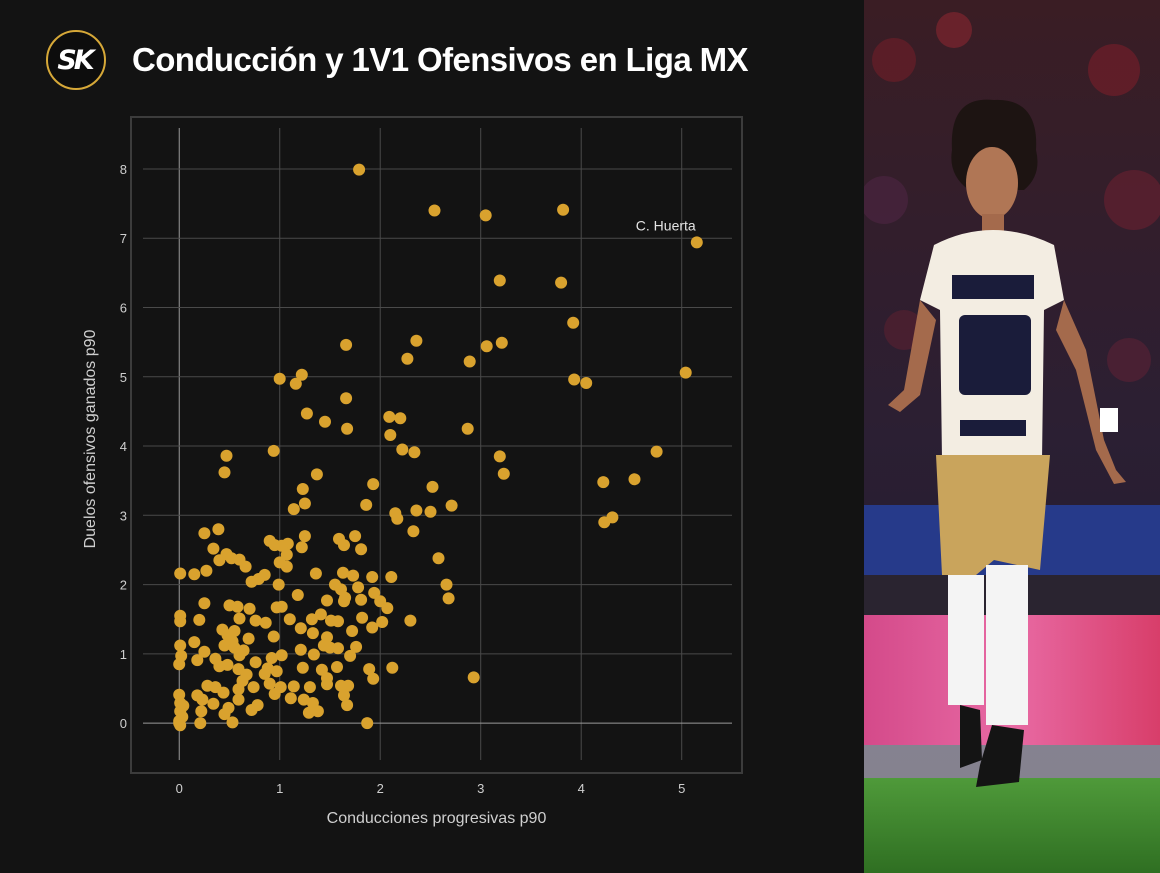 The width and height of the screenshot is (1160, 873). Describe the element at coordinates (179, 788) in the screenshot. I see `x-tick-label: 0` at that location.